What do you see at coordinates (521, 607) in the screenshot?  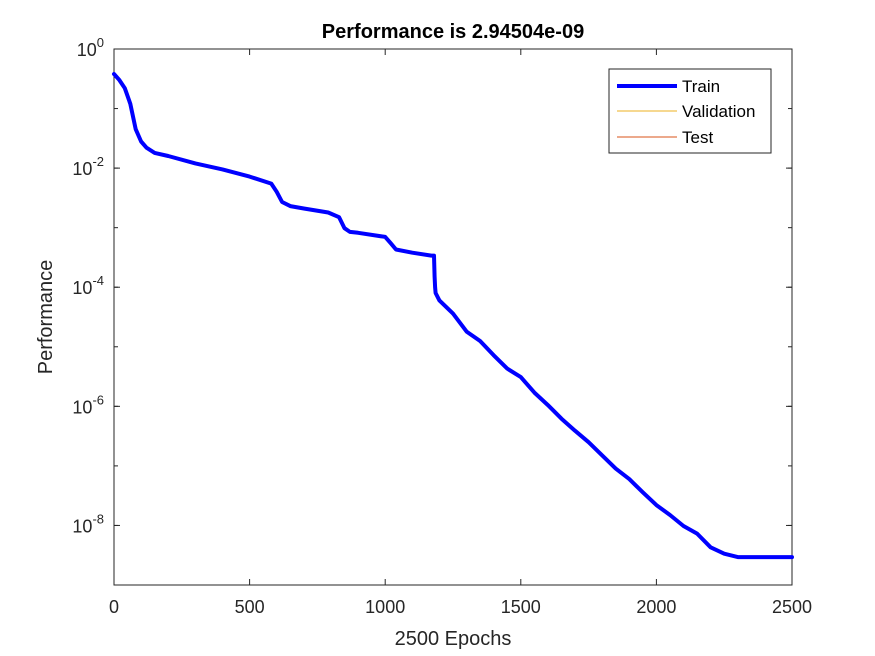 I see `x-tick-label: 1500` at bounding box center [521, 607].